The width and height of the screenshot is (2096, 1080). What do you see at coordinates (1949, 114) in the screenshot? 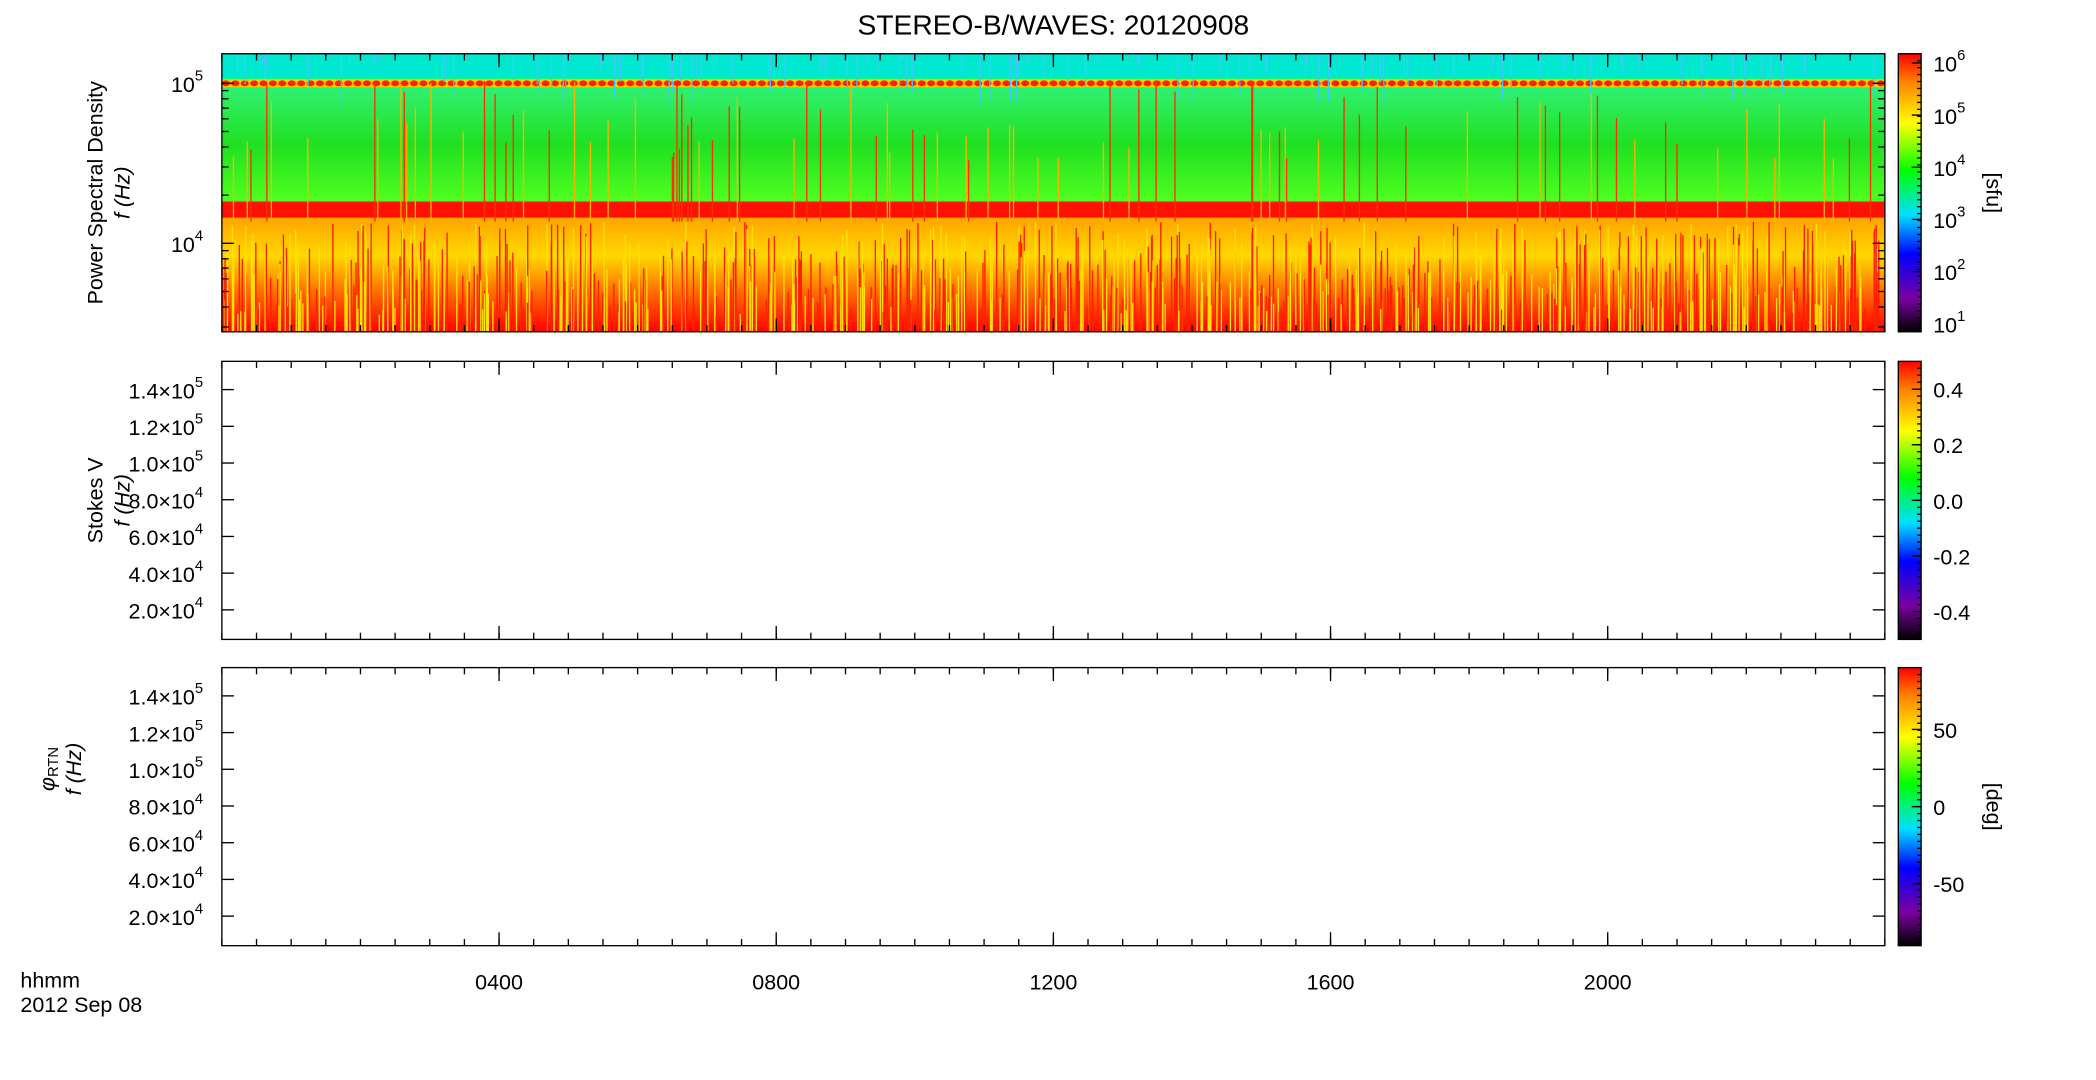
I see `colorbar-tick-label: 10⁵` at bounding box center [1949, 114].